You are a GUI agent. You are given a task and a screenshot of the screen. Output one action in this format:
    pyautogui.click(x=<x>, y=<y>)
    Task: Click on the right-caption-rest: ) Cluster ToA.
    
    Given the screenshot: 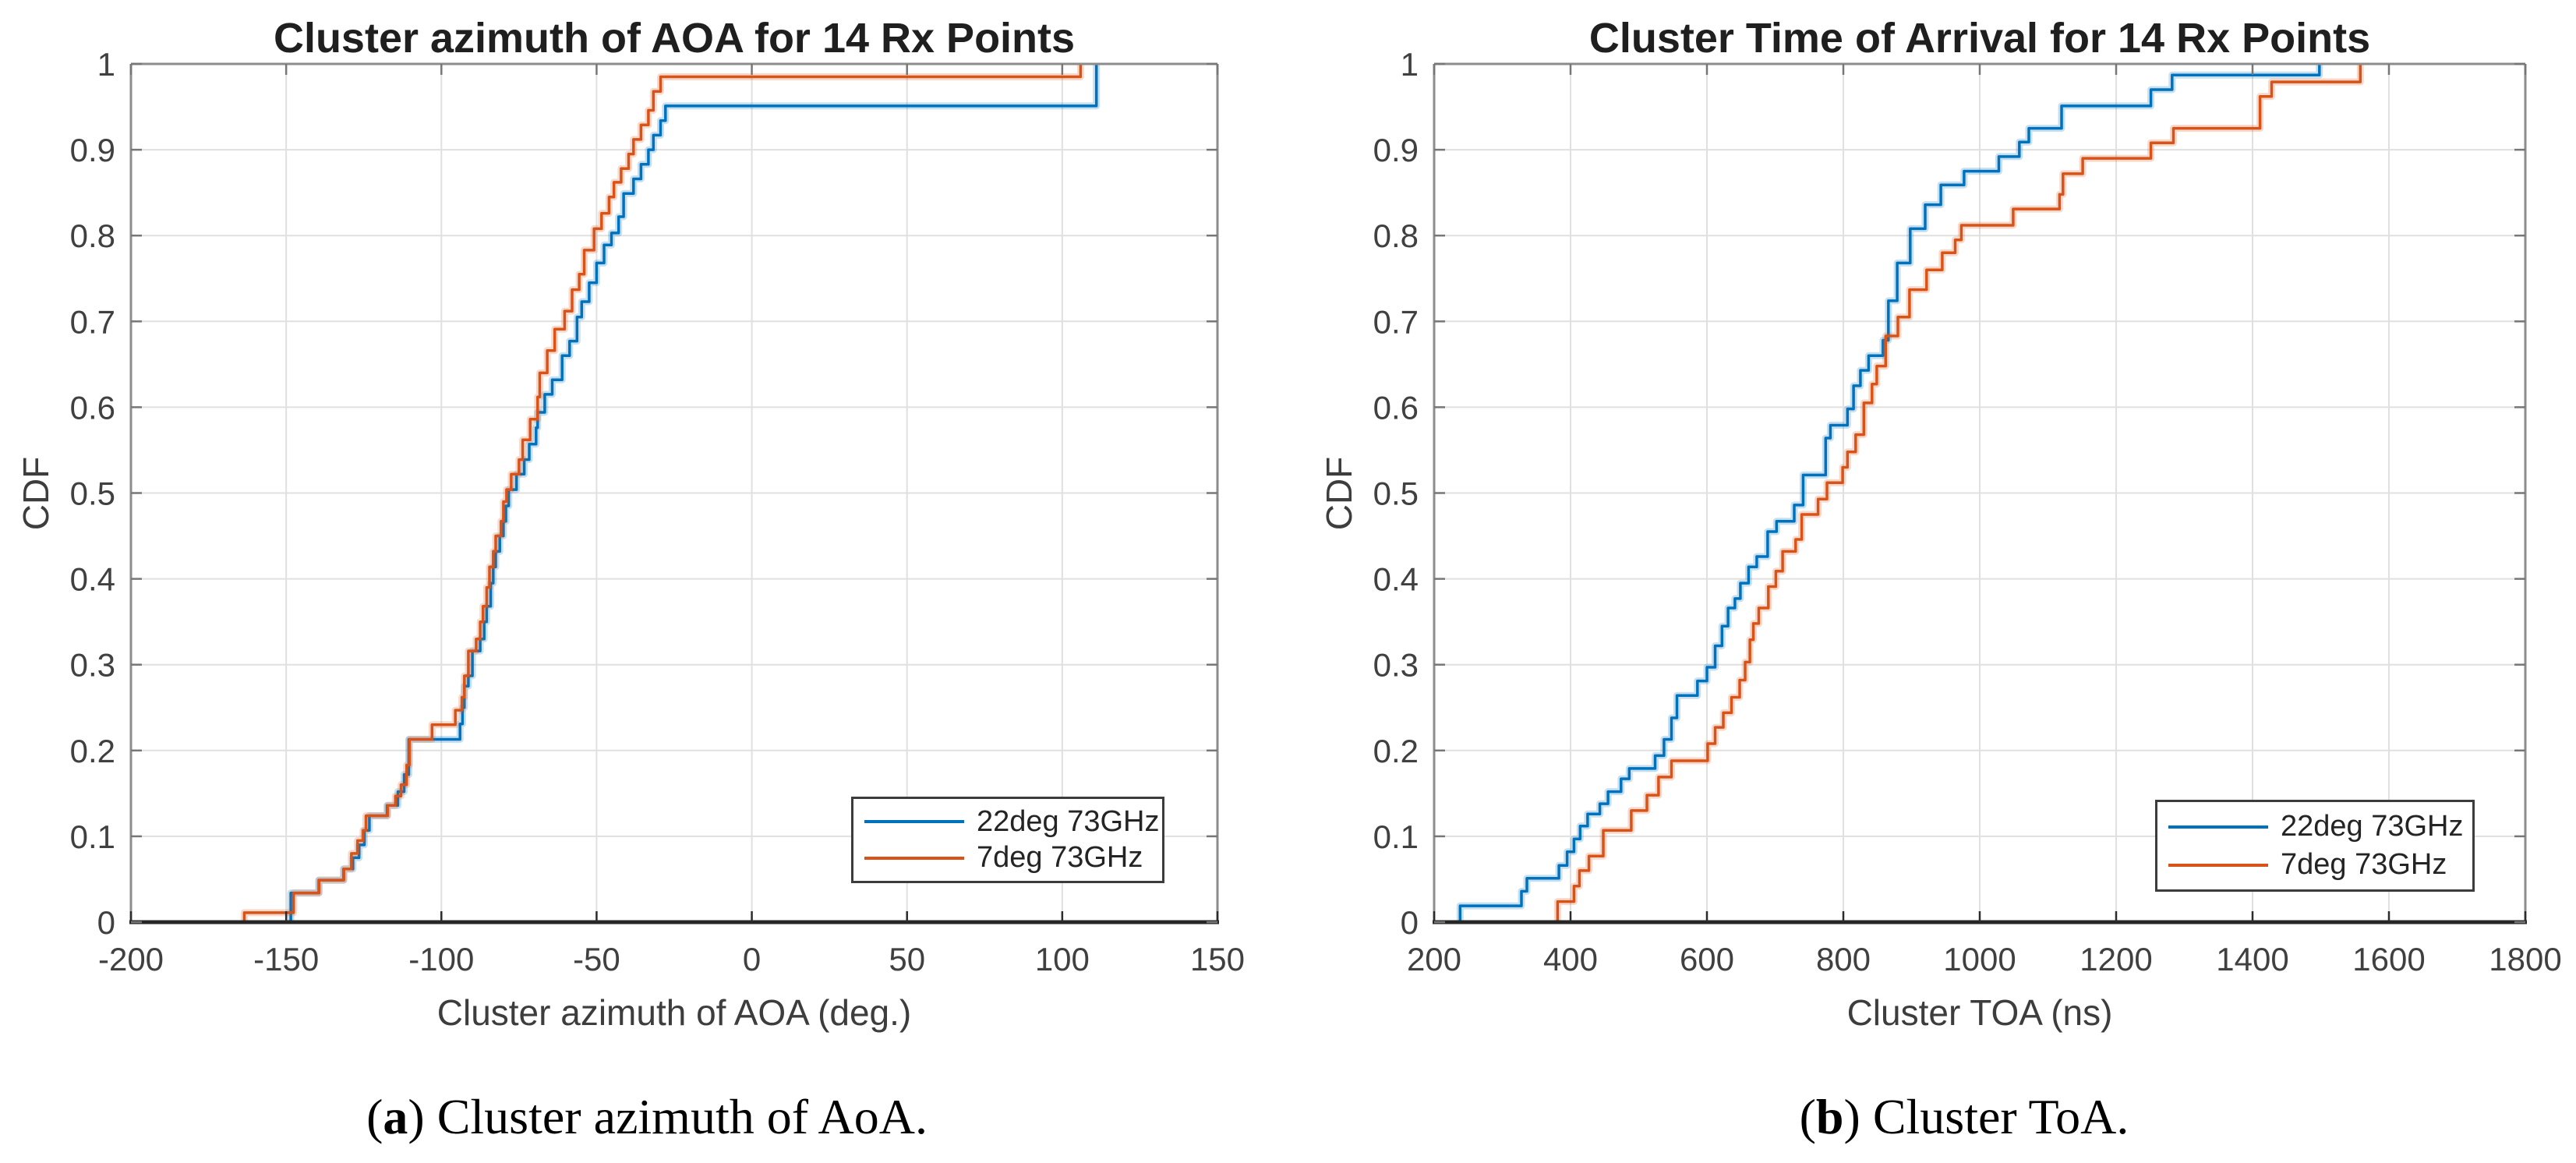 What is the action you would take?
    pyautogui.click(x=1986, y=1116)
    